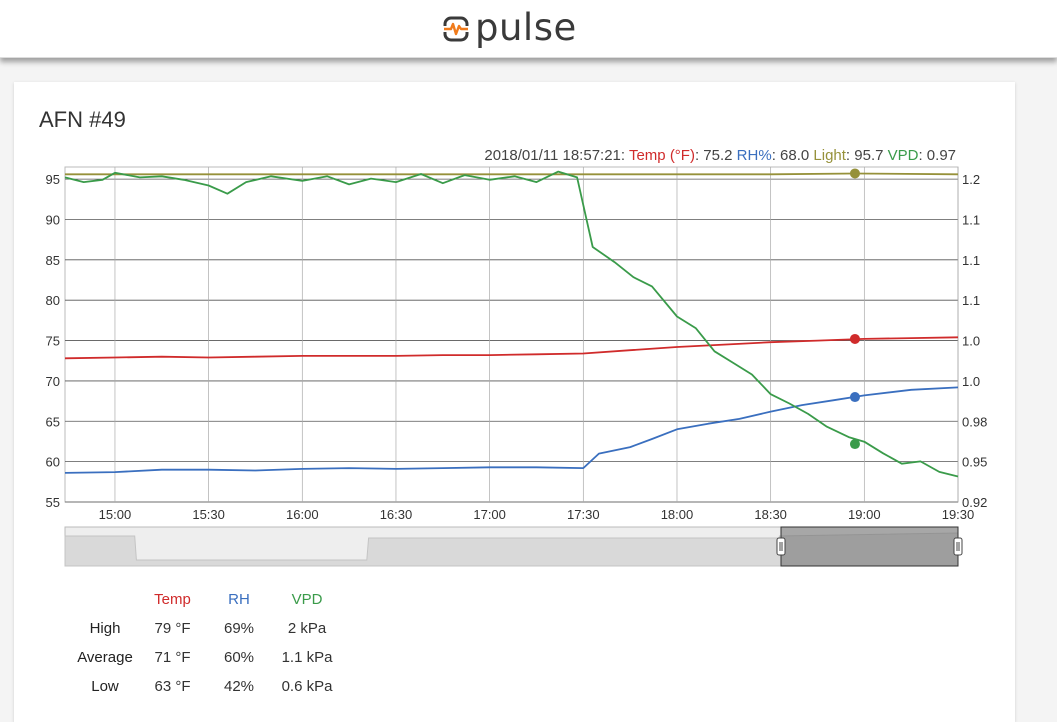  I want to click on brand: pulse, so click(510, 27).